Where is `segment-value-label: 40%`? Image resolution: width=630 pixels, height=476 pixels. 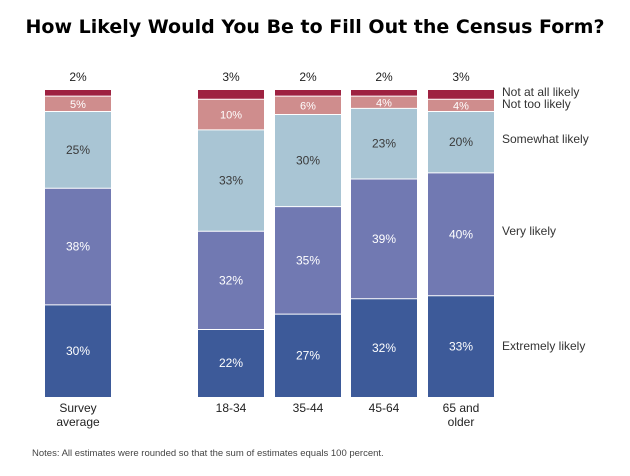 segment-value-label: 40% is located at coordinates (461, 234).